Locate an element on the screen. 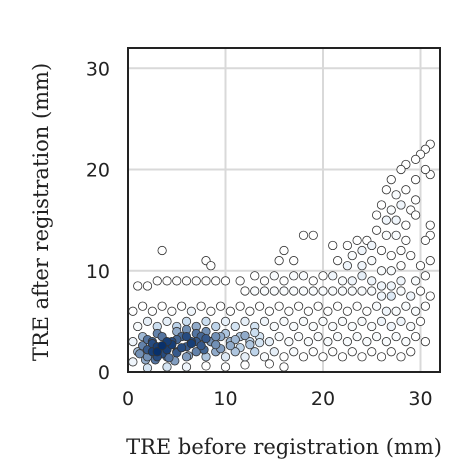 Image resolution: width=474 pixels, height=474 pixels. x-tick-label: 0 is located at coordinates (128, 399).